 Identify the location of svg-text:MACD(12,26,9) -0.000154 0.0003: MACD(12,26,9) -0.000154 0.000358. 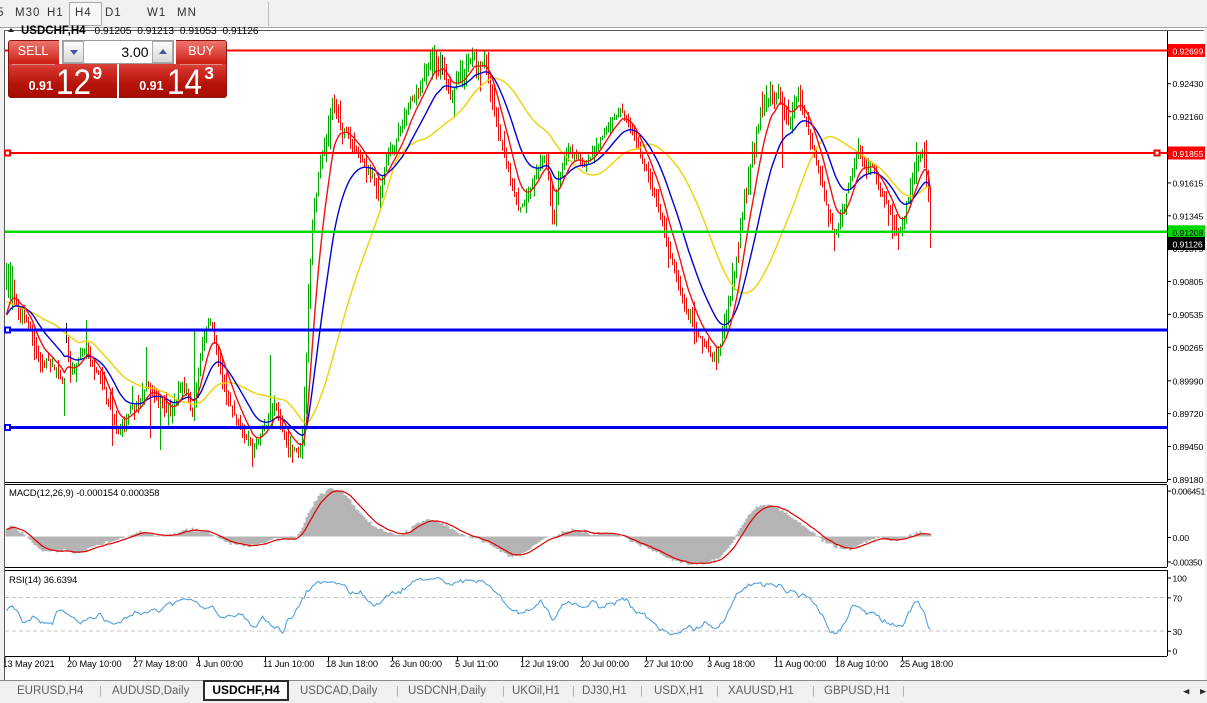
(84, 493).